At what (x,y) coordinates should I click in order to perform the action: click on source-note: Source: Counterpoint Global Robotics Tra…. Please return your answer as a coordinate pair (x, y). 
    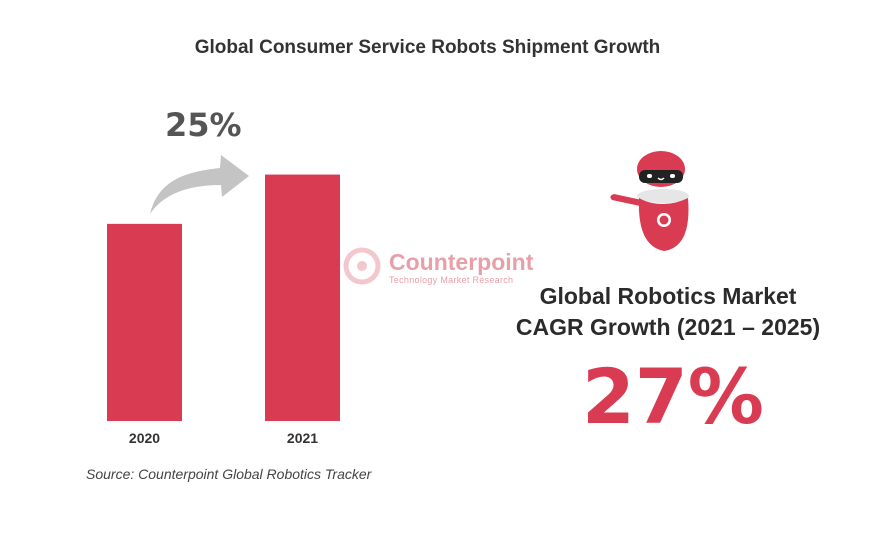
    Looking at the image, I should click on (229, 474).